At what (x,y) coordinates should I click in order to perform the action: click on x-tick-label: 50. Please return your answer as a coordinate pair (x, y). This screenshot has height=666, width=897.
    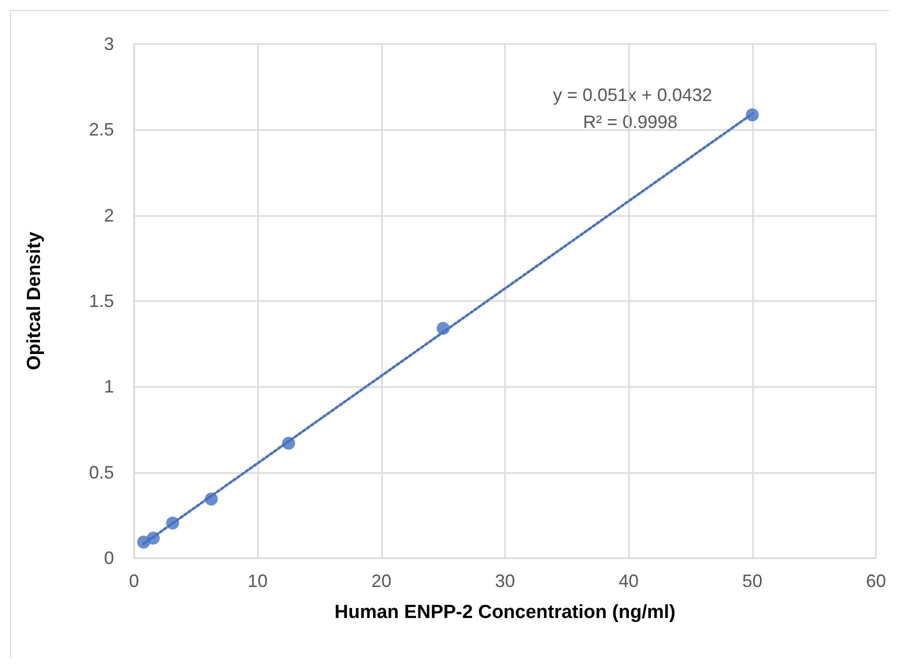
    Looking at the image, I should click on (752, 581).